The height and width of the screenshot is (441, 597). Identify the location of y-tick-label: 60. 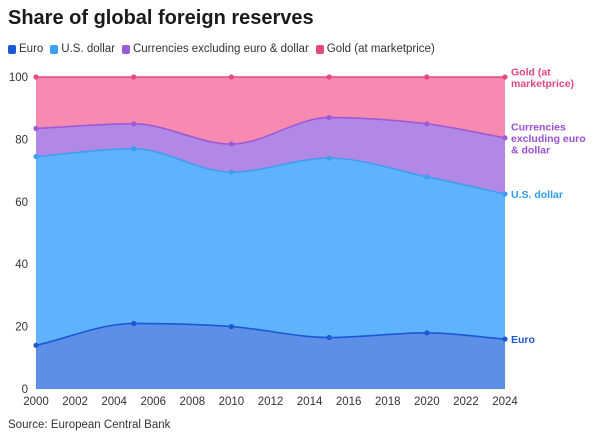
(21, 203).